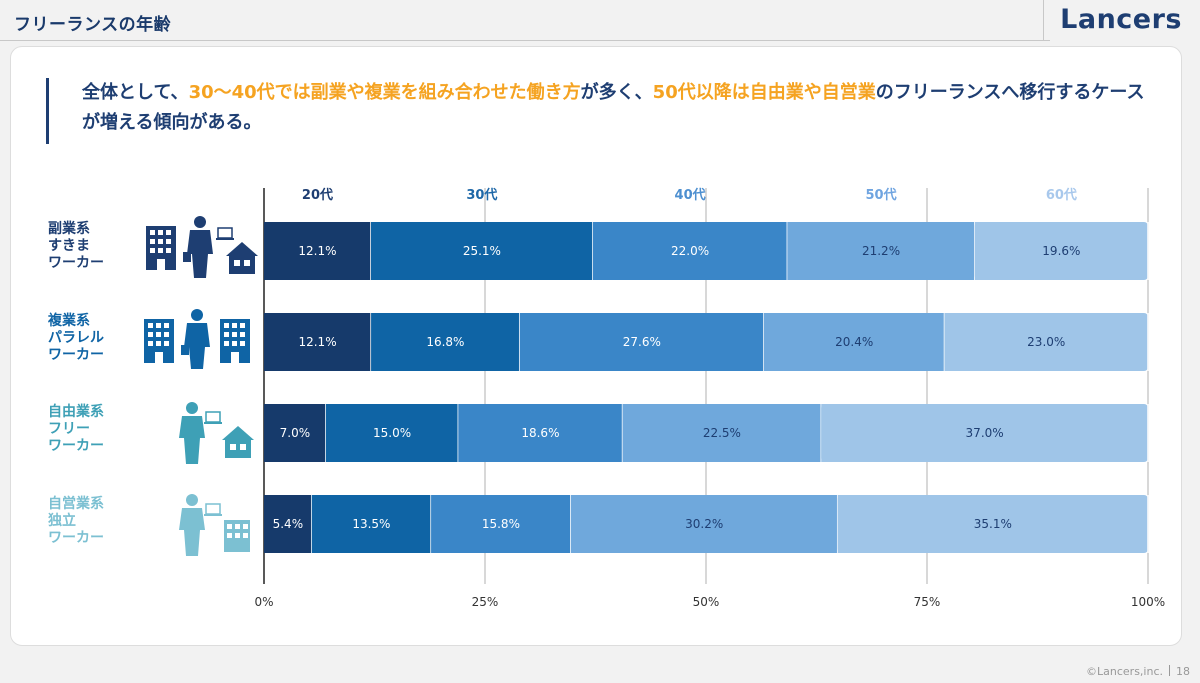  What do you see at coordinates (1121, 19) in the screenshot?
I see `lancers-logo: Lancers` at bounding box center [1121, 19].